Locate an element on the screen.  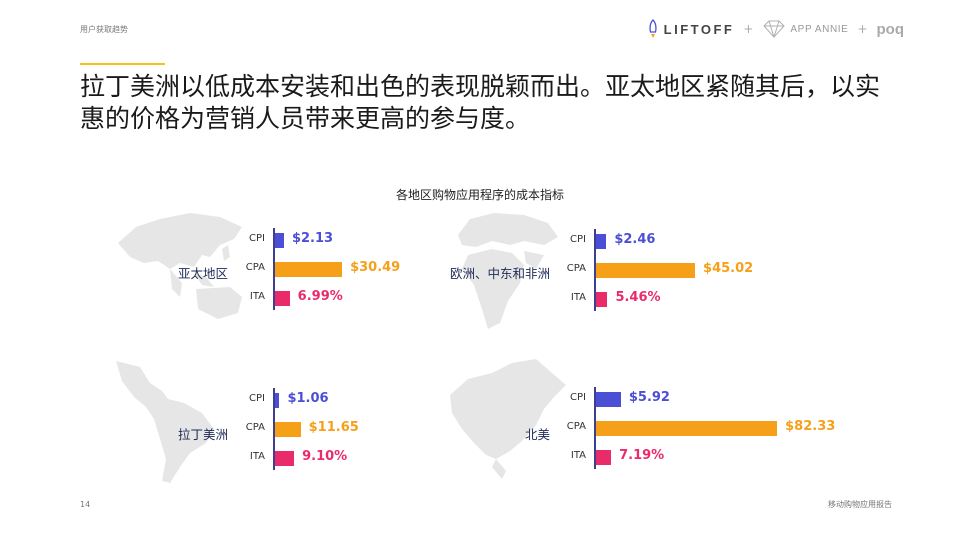
apac-ita-bar is located at coordinates (282, 298).